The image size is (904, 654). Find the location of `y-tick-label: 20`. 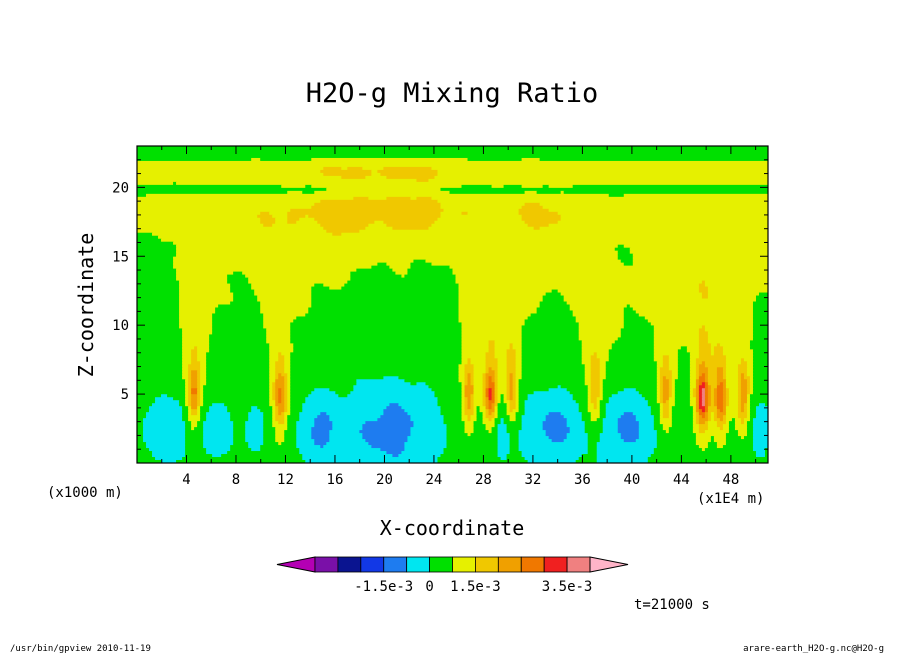

y-tick-label: 20 is located at coordinates (120, 188).